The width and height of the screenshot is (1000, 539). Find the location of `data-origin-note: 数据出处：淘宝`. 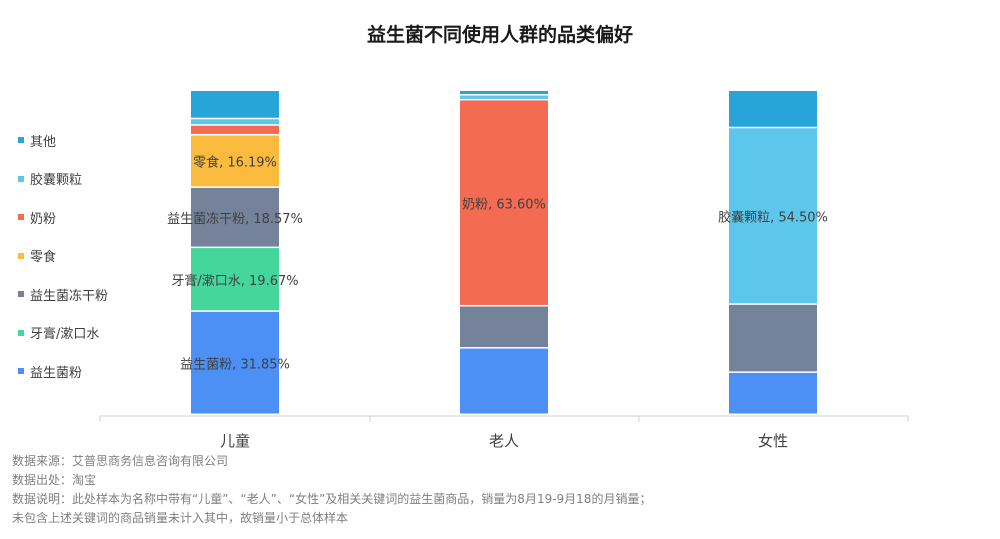

data-origin-note: 数据出处：淘宝 is located at coordinates (54, 480).